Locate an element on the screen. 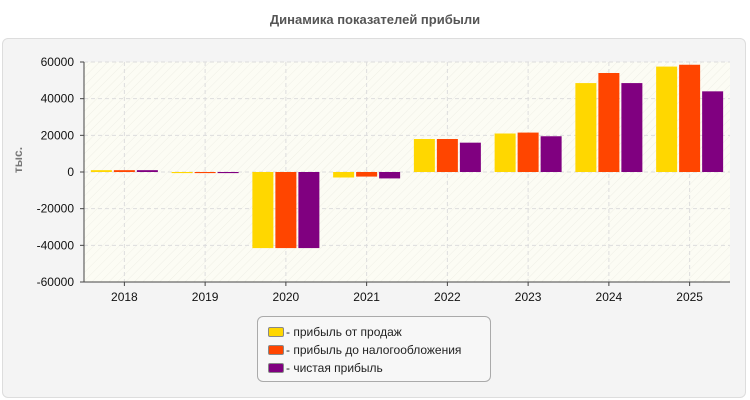 Image resolution: width=750 pixels, height=400 pixels. x-tick-label: 2025 is located at coordinates (689, 297).